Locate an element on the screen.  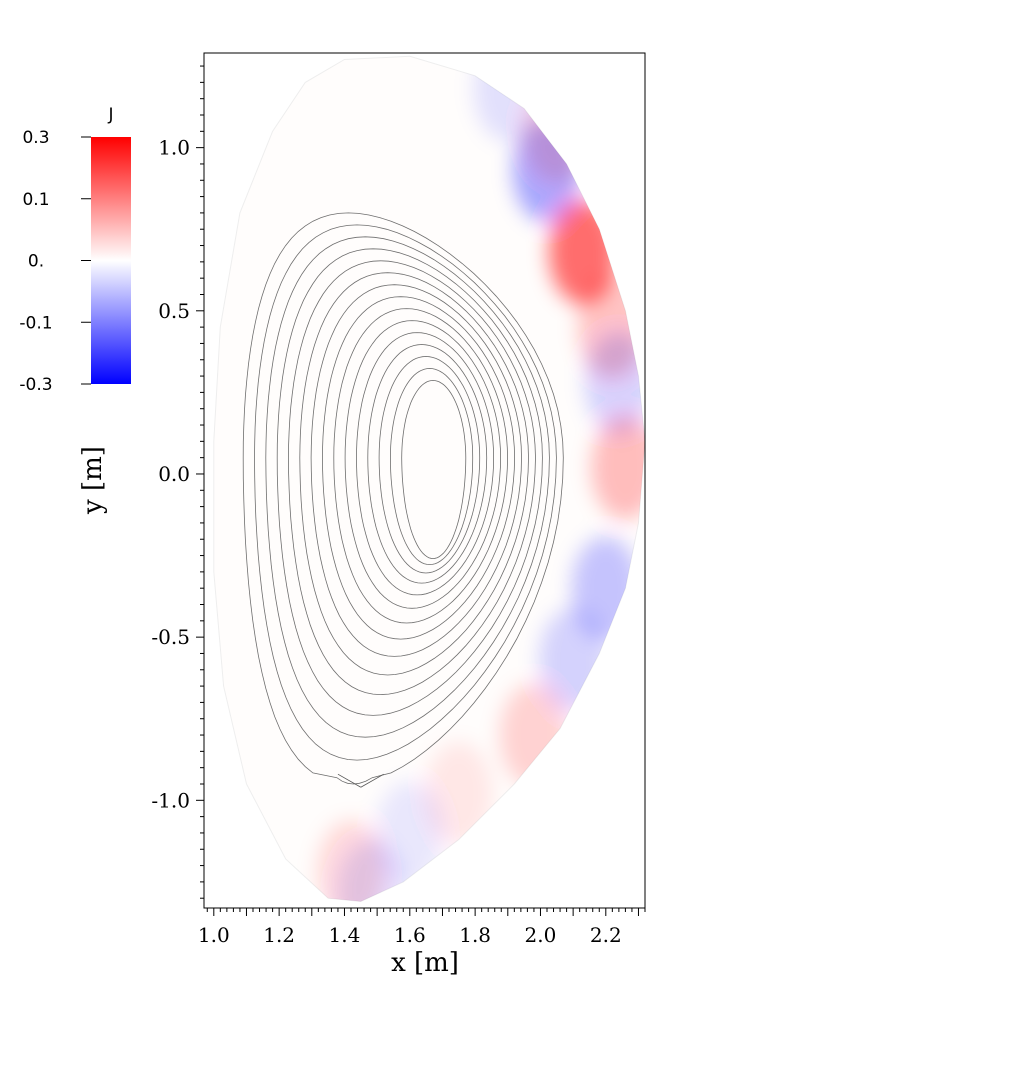
y-axis-label: y [m] is located at coordinates (93, 480).